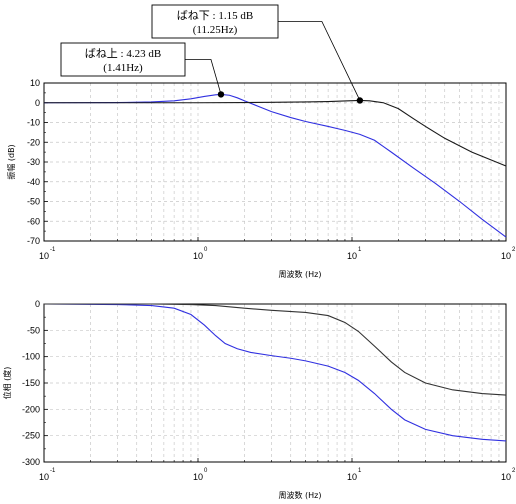 The width and height of the screenshot is (516, 504). I want to click on annotation-label: ばね下 : 1.15 dB, so click(215, 15).